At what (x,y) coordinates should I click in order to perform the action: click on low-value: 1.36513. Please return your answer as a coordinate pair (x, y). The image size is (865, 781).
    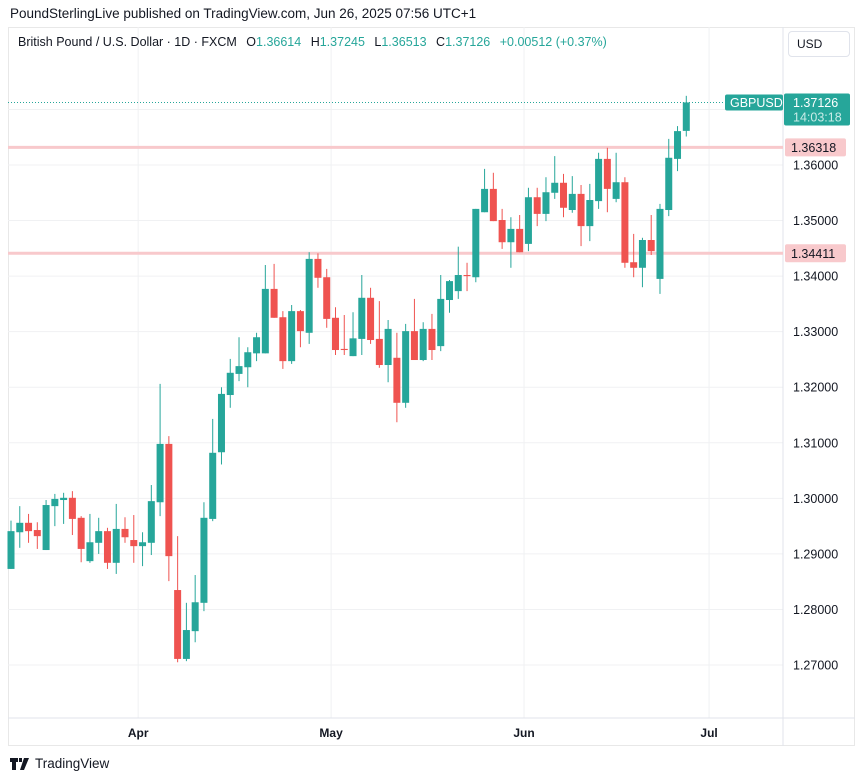
    Looking at the image, I should click on (404, 42).